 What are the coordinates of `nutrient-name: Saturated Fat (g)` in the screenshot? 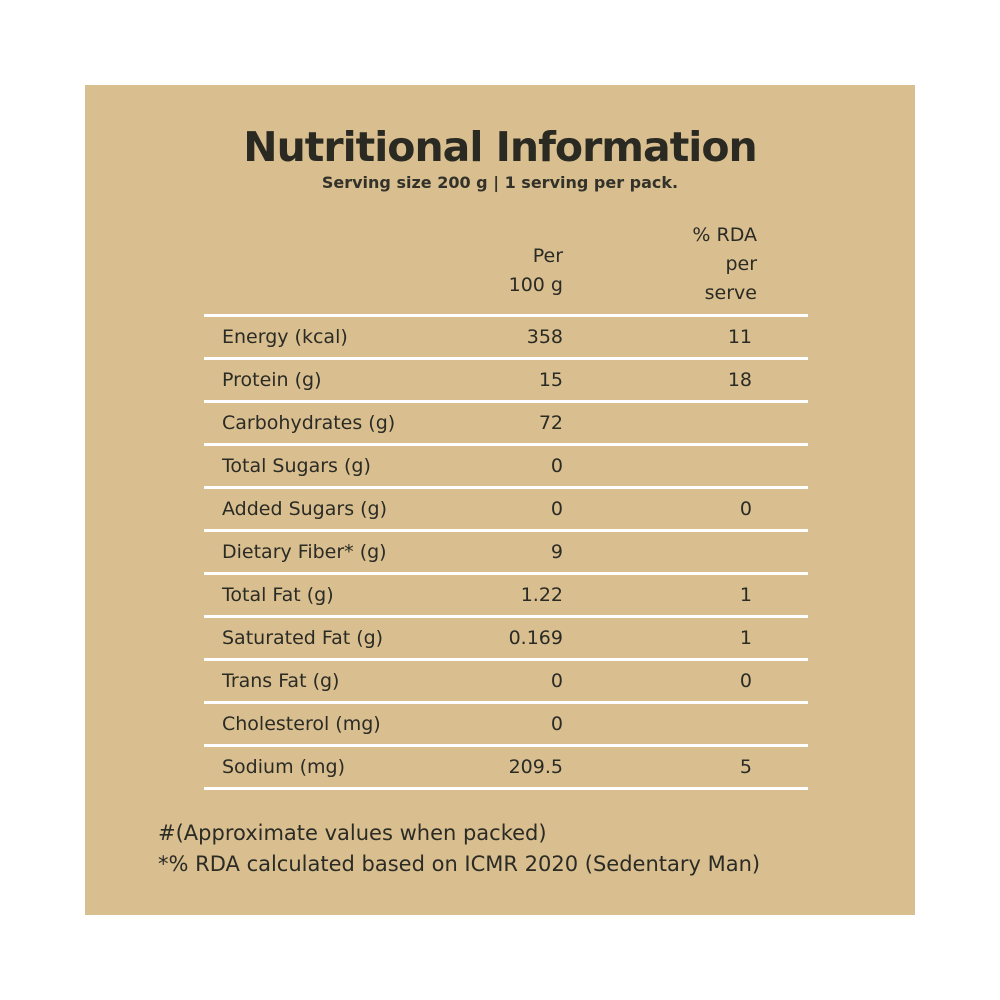 It's located at (303, 638).